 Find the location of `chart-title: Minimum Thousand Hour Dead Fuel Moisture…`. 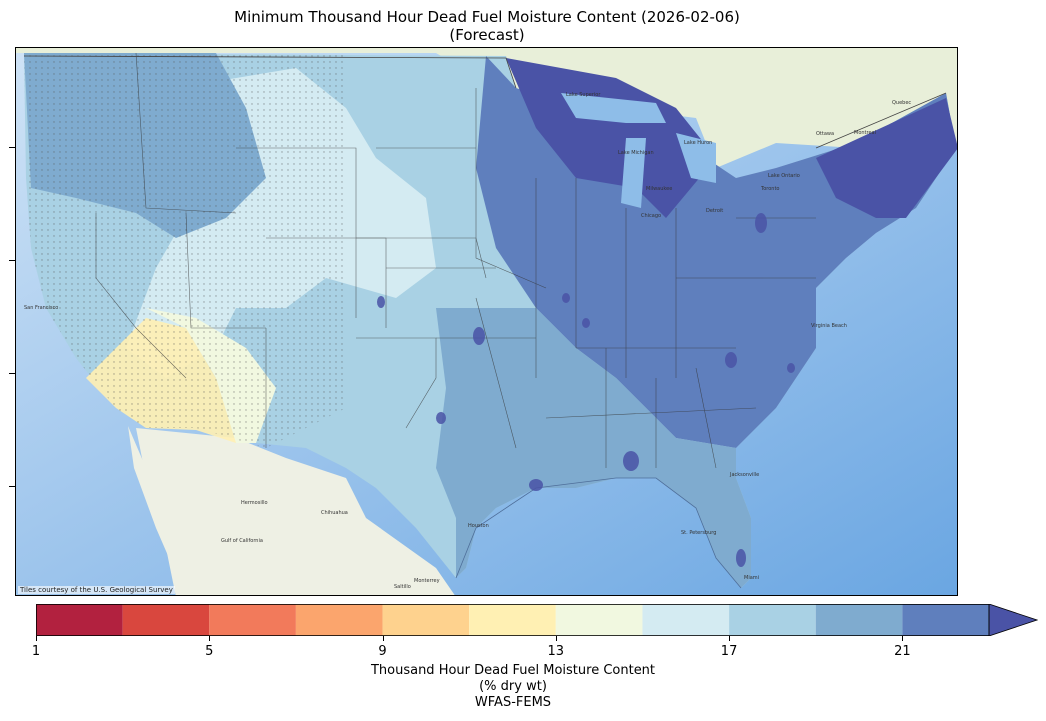

chart-title: Minimum Thousand Hour Dead Fuel Moisture… is located at coordinates (487, 26).